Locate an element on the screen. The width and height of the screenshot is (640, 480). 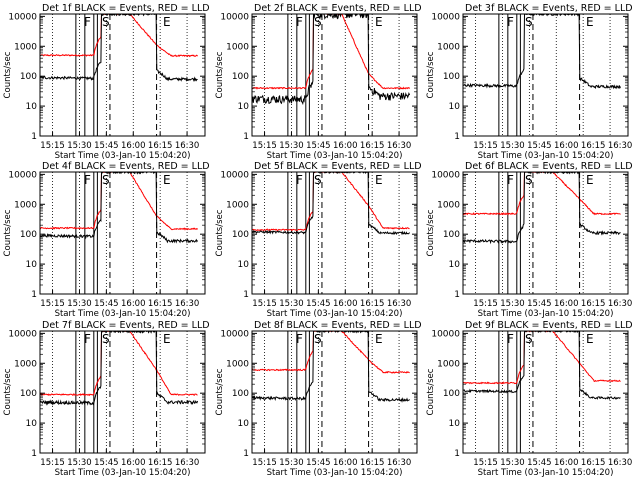
panel-title: Det 9f BLACK = Events, RED = LLD is located at coordinates (549, 325).